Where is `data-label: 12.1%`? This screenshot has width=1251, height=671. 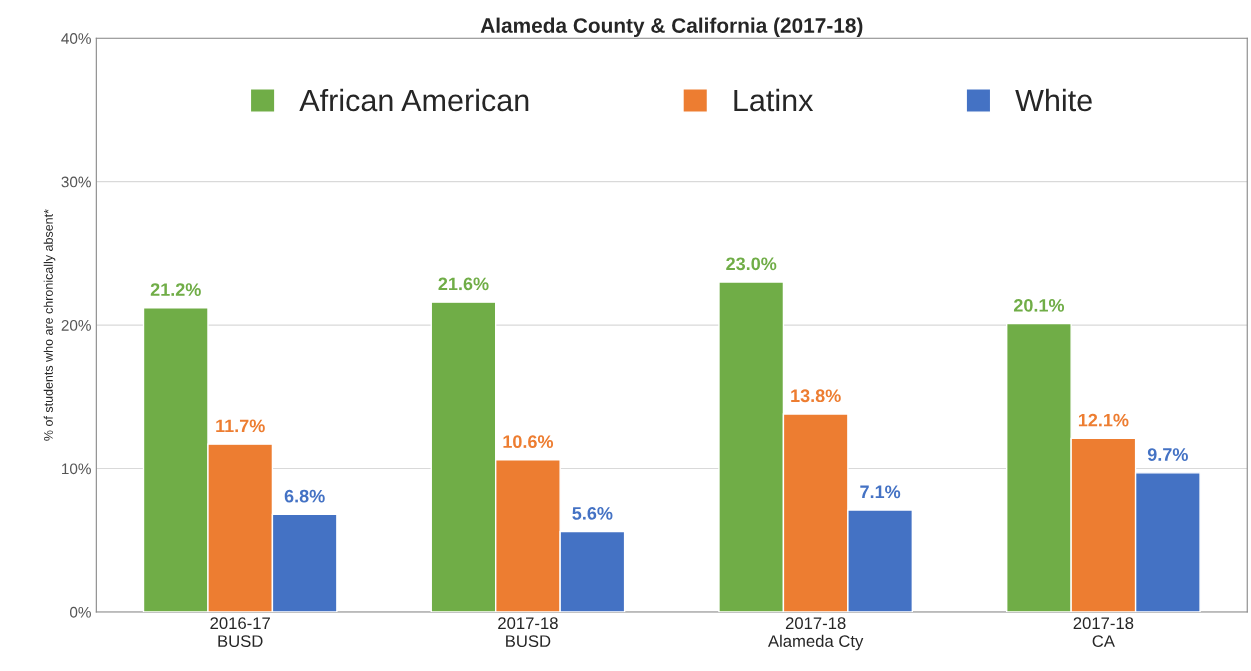 data-label: 12.1% is located at coordinates (1103, 420).